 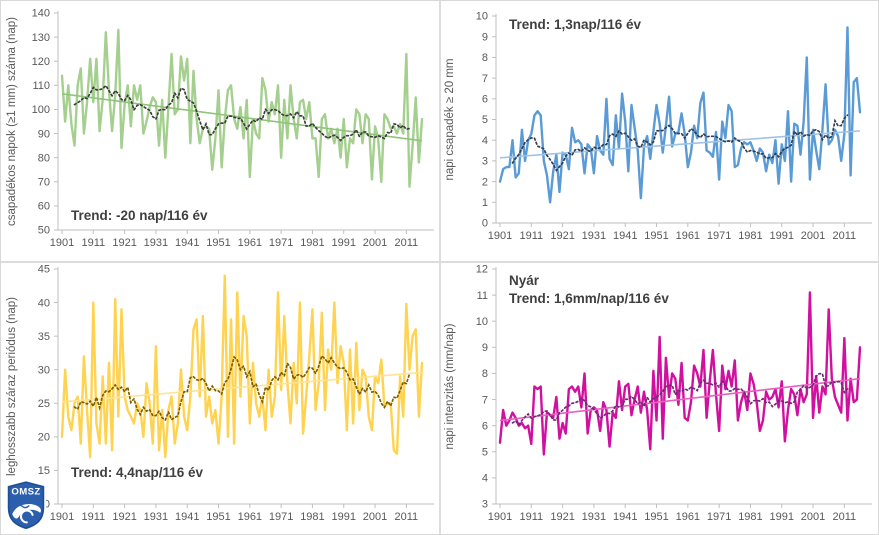 I want to click on y-tick-label: 35, so click(x=44, y=337).